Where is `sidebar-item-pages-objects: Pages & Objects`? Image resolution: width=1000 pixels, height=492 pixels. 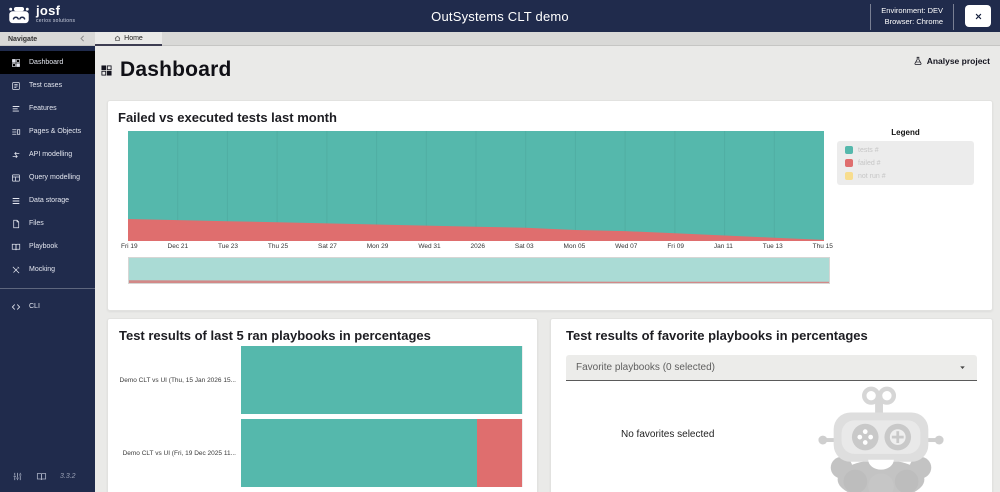 sidebar-item-pages-objects: Pages & Objects is located at coordinates (47, 131).